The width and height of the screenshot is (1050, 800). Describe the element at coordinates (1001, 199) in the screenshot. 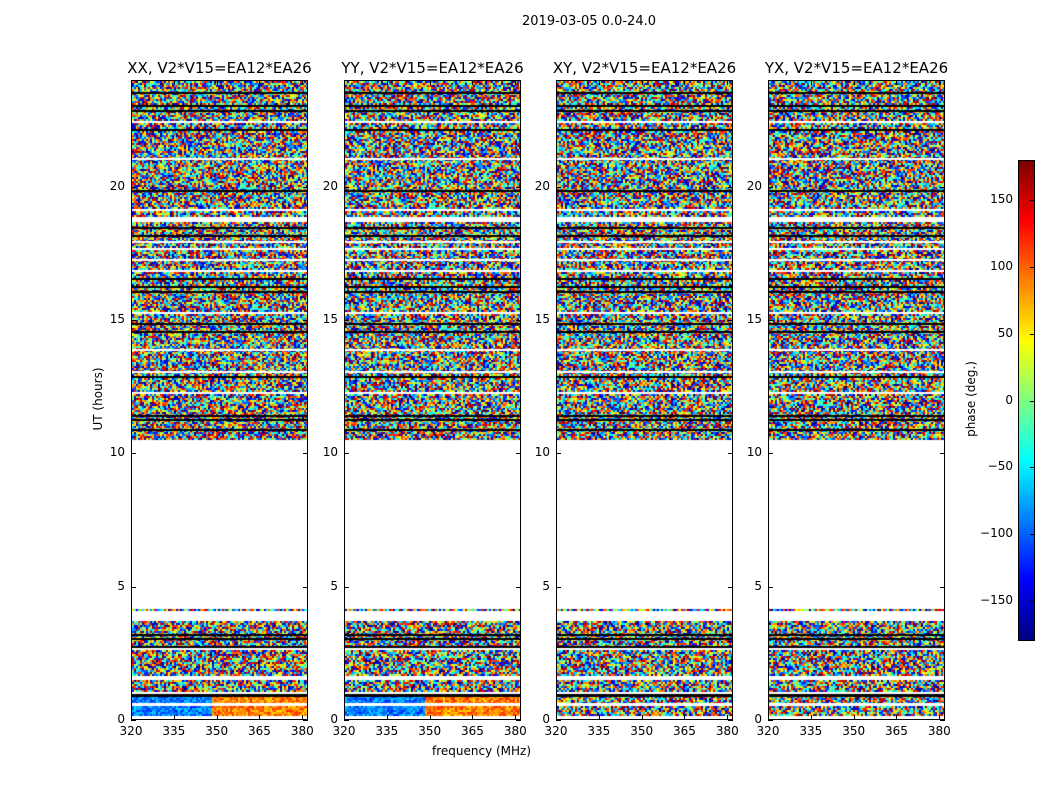

I see `colorbar-tick-label: 150` at that location.